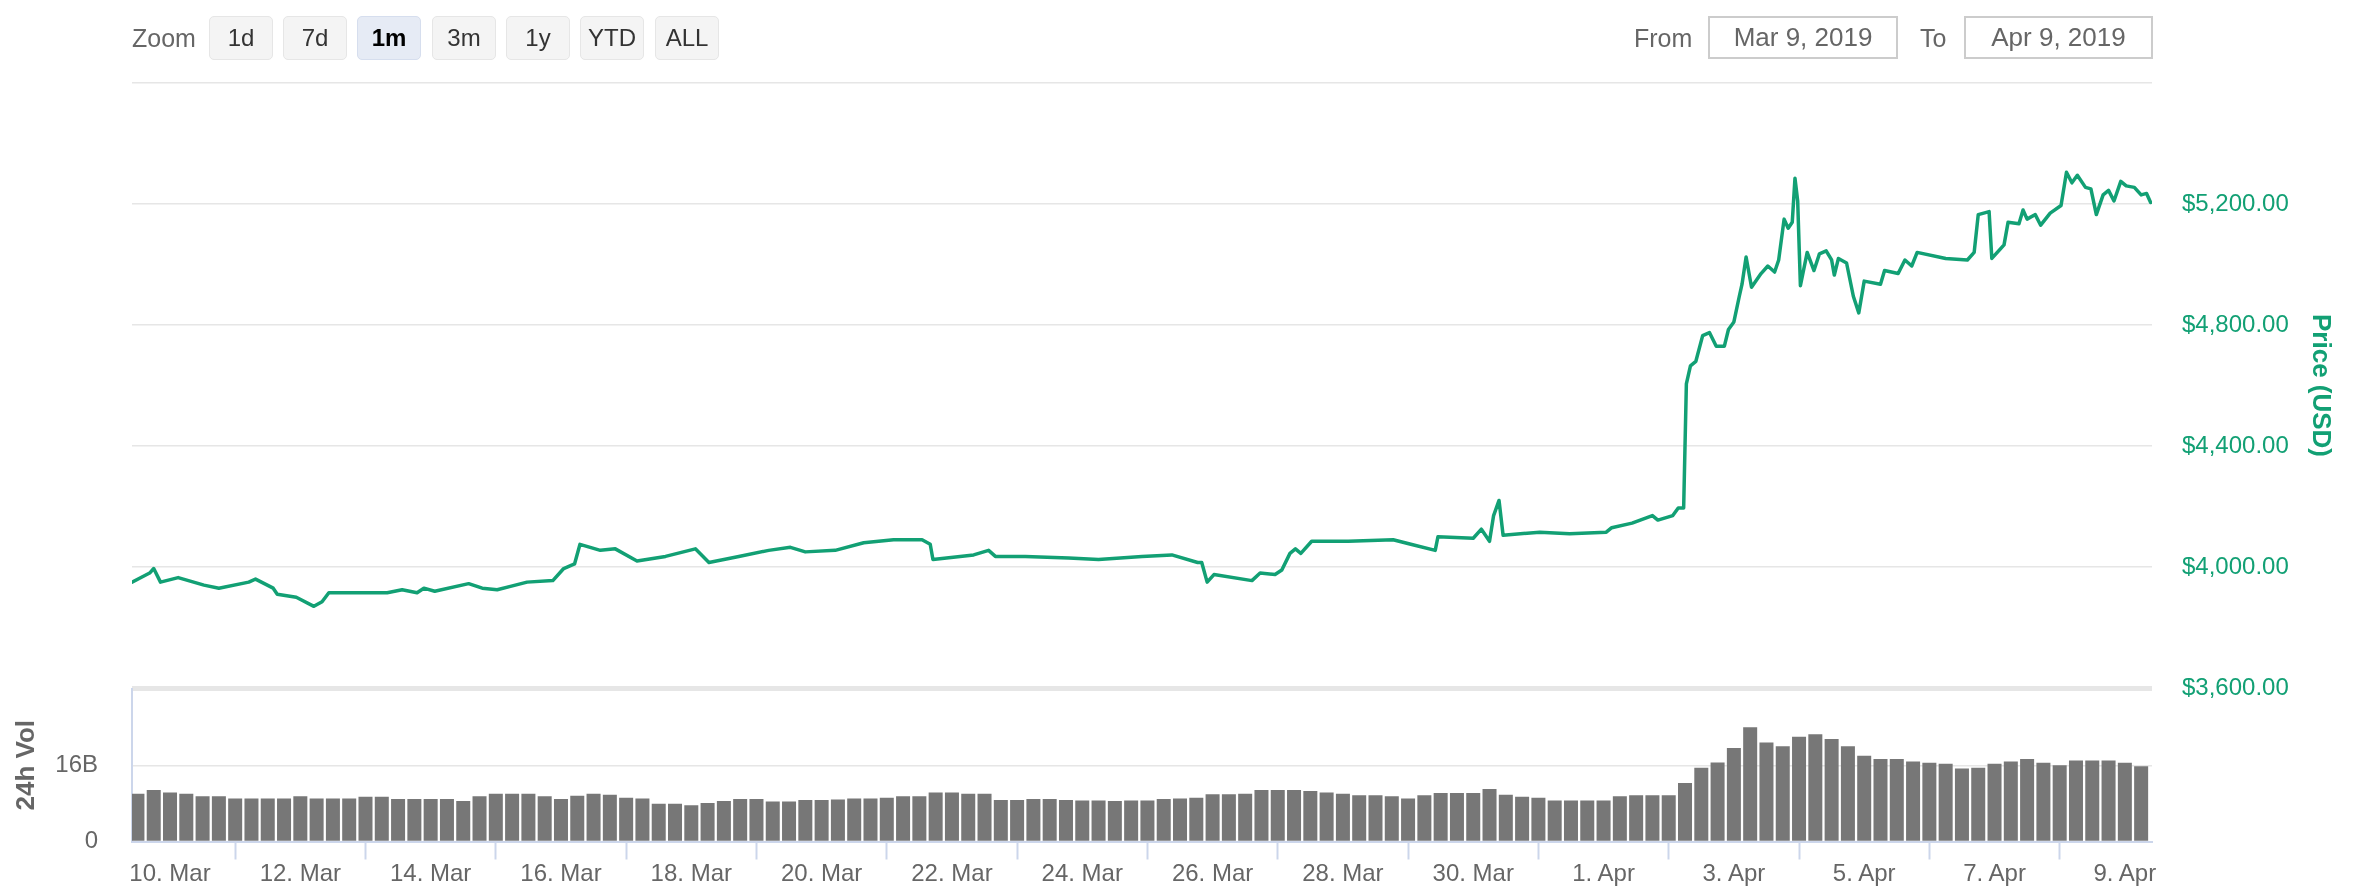 The image size is (2356, 896). I want to click on text: To, so click(1933, 38).